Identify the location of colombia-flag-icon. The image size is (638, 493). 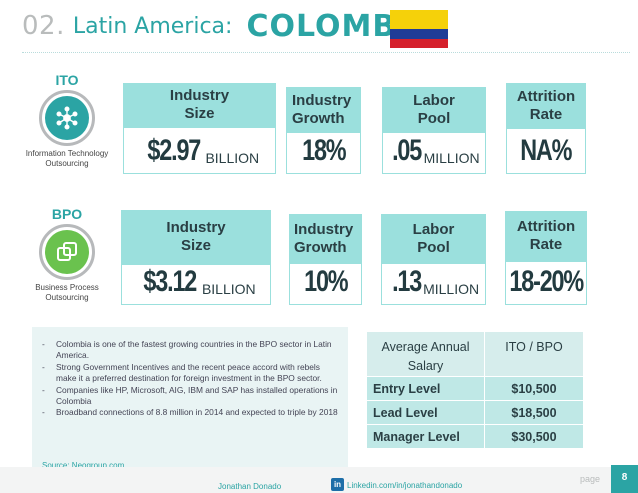
(419, 29).